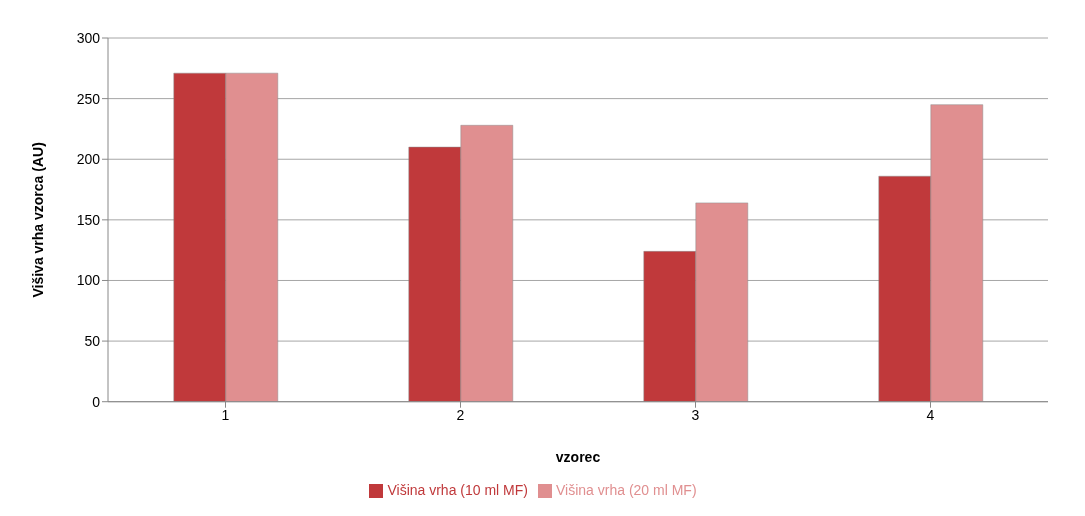 This screenshot has height=516, width=1085. I want to click on y-tick-label: 250, so click(88, 98).